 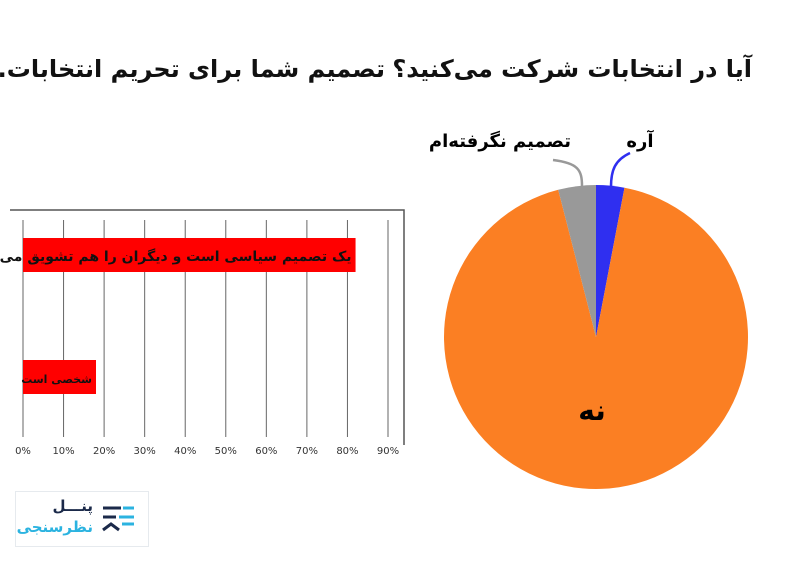 What do you see at coordinates (185, 451) in the screenshot?
I see `x-tick-label: 40%` at bounding box center [185, 451].